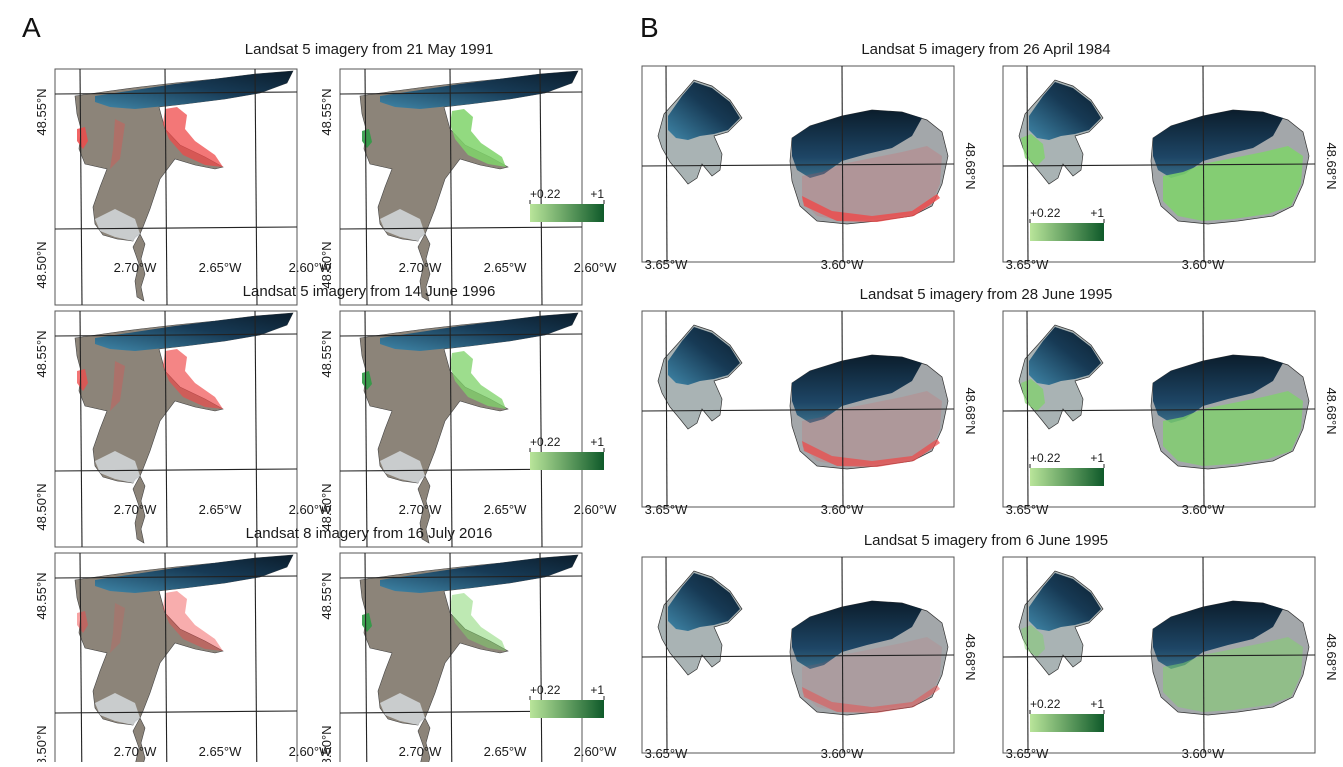 The width and height of the screenshot is (1343, 767). What do you see at coordinates (31, 27) in the screenshot?
I see `panel-letter-a: A` at bounding box center [31, 27].